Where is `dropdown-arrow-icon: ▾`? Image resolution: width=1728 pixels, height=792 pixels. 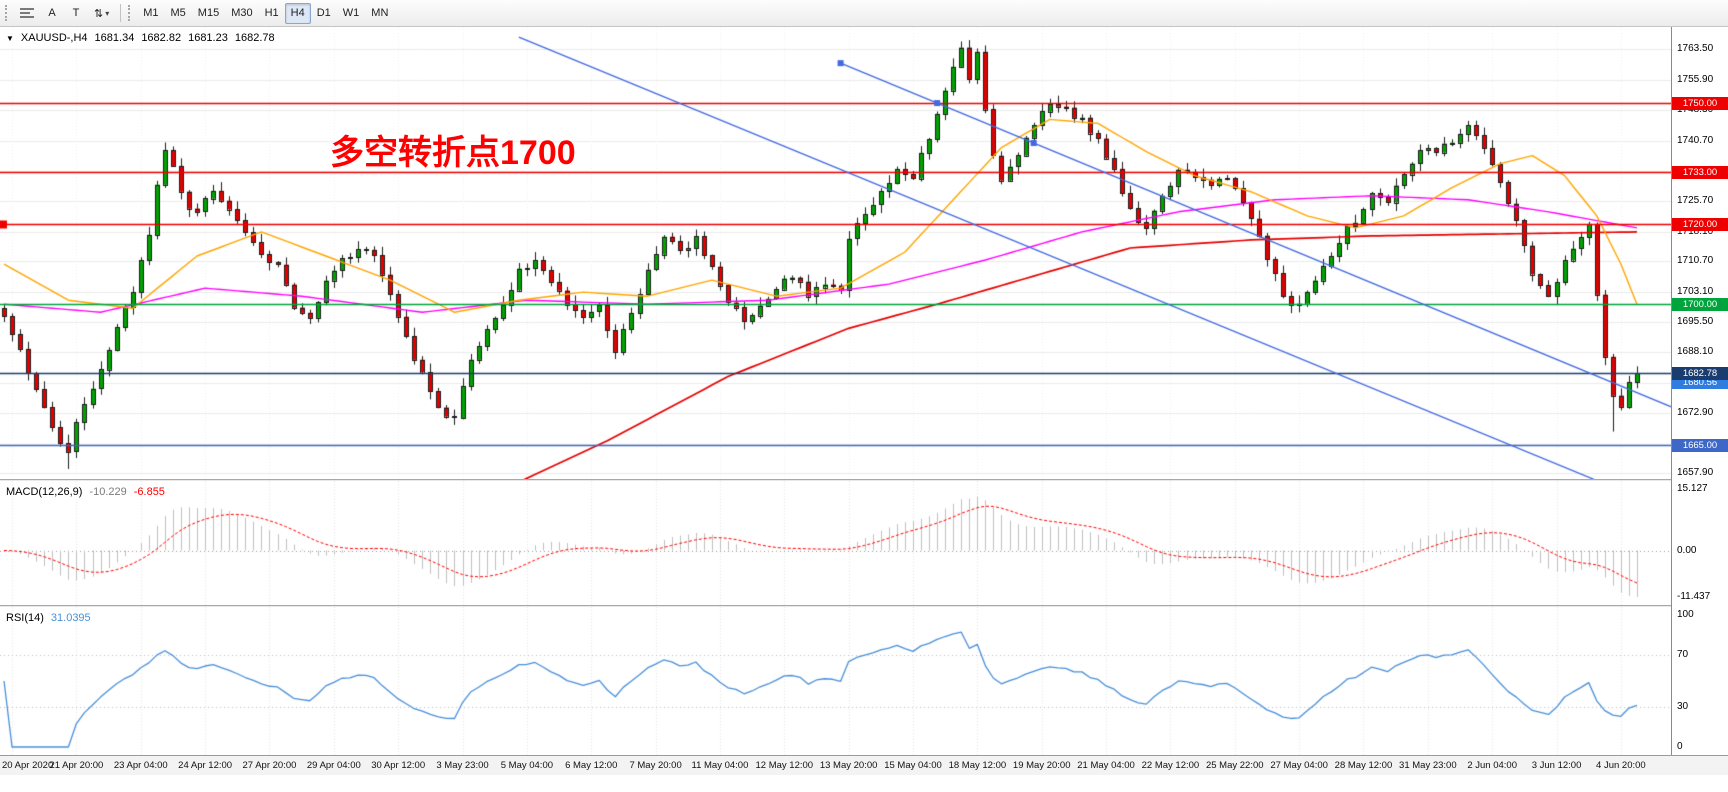 dropdown-arrow-icon: ▾ is located at coordinates (107, 13).